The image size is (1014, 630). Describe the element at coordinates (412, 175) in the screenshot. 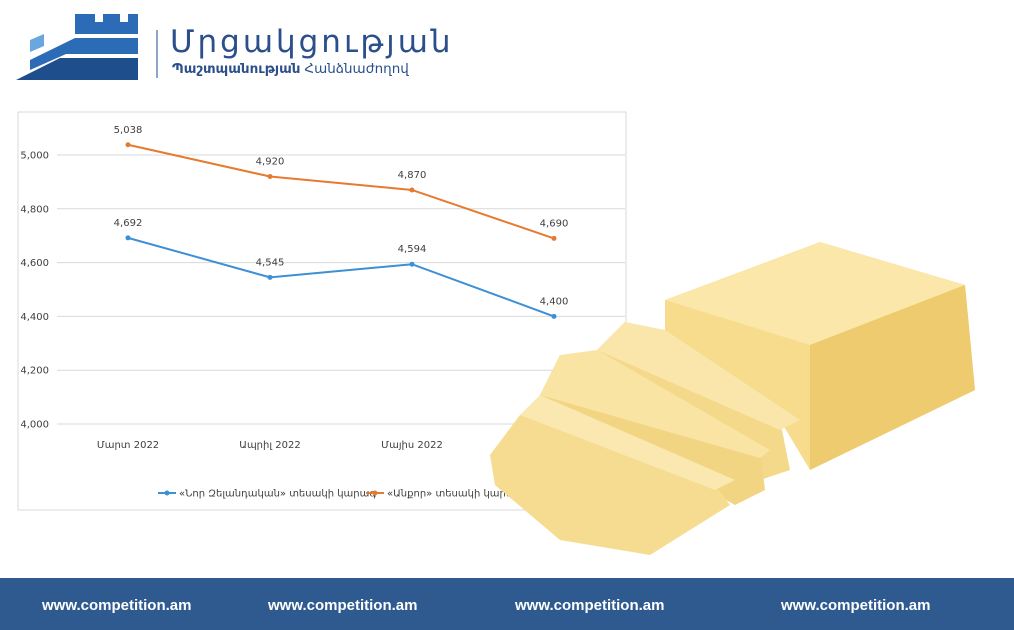

I see `data-label: 4,870` at that location.